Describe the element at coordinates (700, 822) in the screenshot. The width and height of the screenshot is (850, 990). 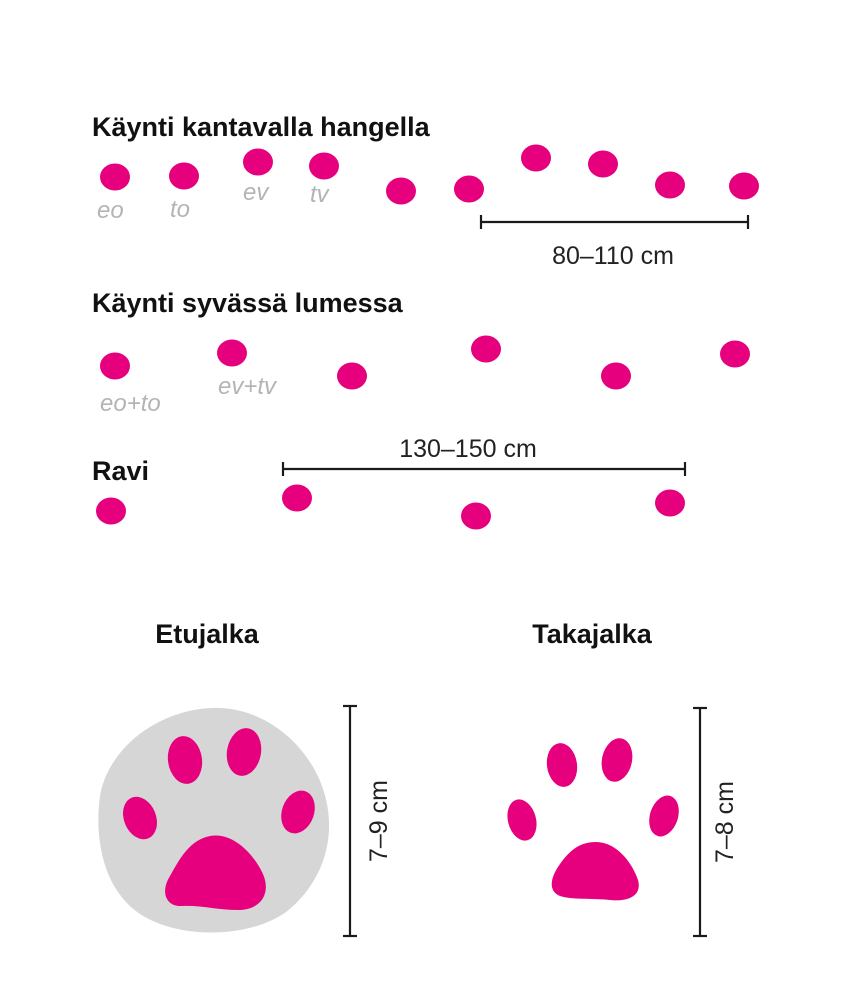
I see `hind-paw-size-bar` at that location.